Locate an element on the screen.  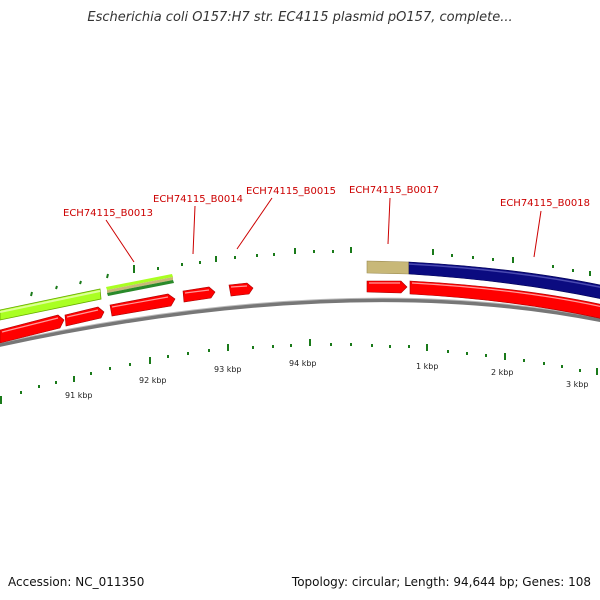
gene-label-b0018: ECH74115_B0018 is located at coordinates (545, 203).